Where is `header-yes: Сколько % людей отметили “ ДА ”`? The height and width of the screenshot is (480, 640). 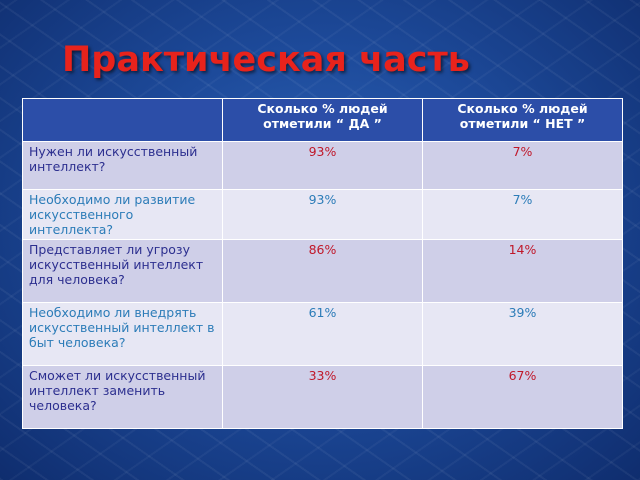 header-yes: Сколько % людей отметили “ ДА ” is located at coordinates (322, 120).